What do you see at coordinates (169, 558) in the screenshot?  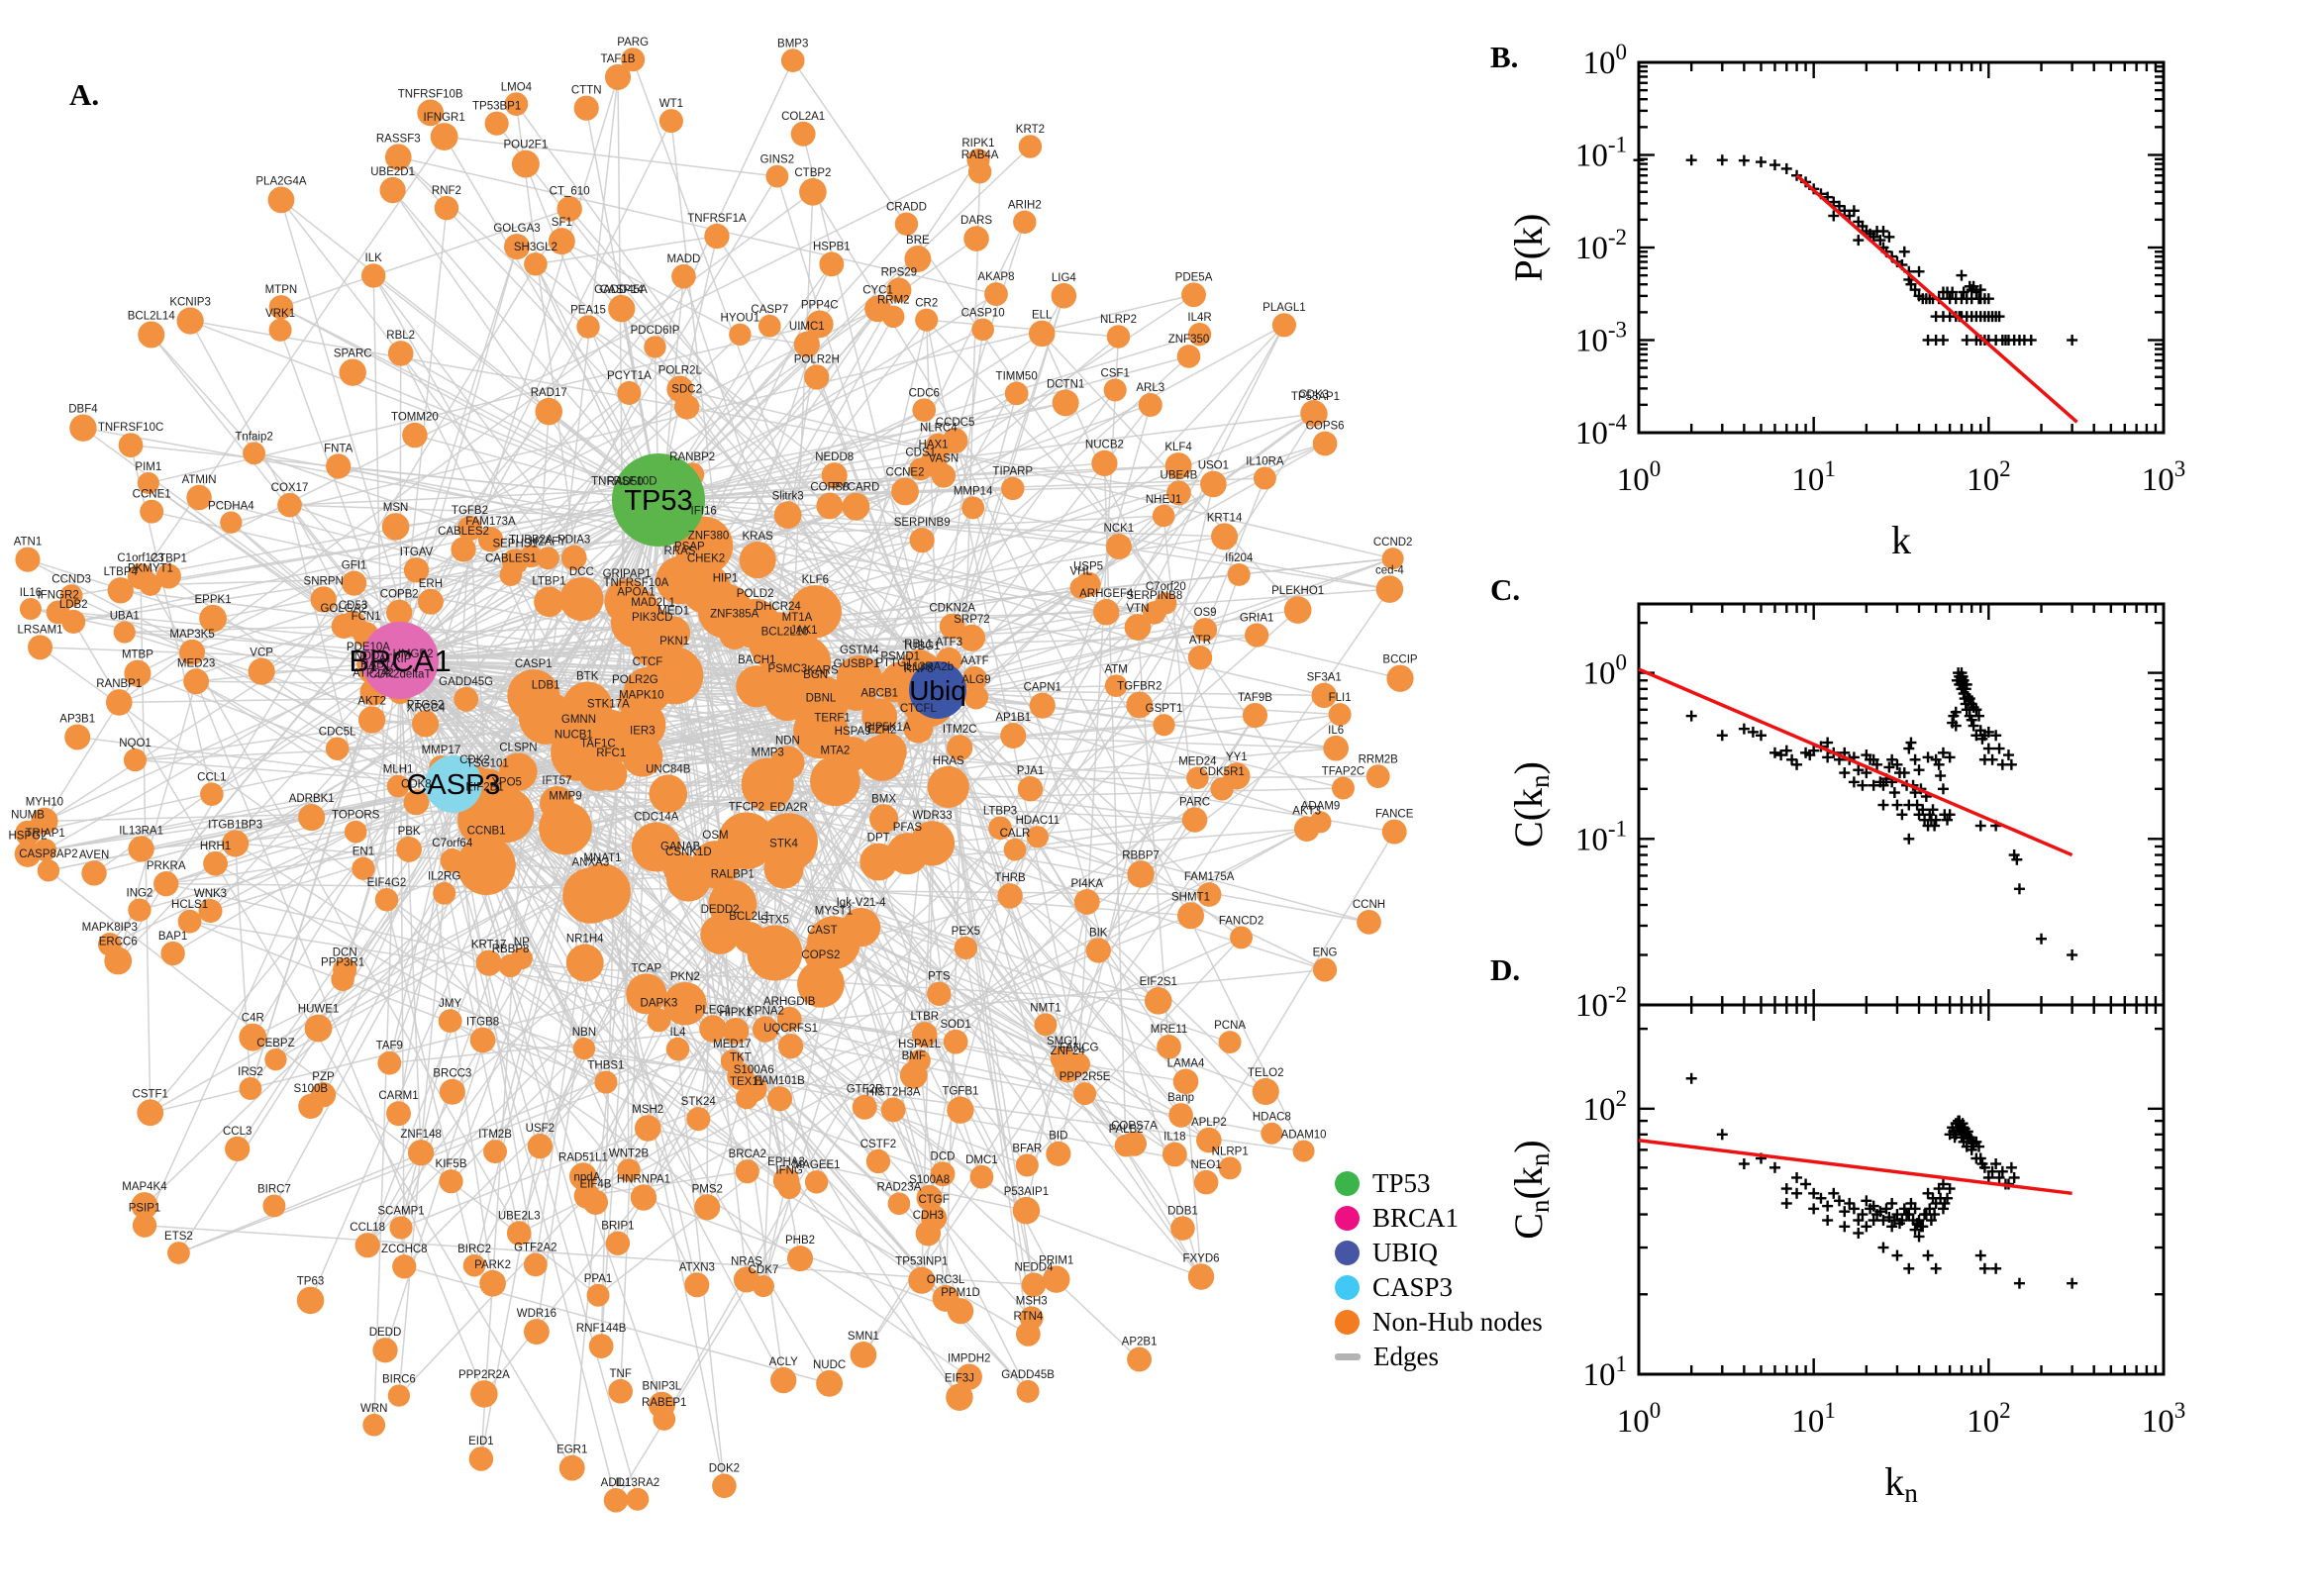 I see `network-node-label: CTBP1` at bounding box center [169, 558].